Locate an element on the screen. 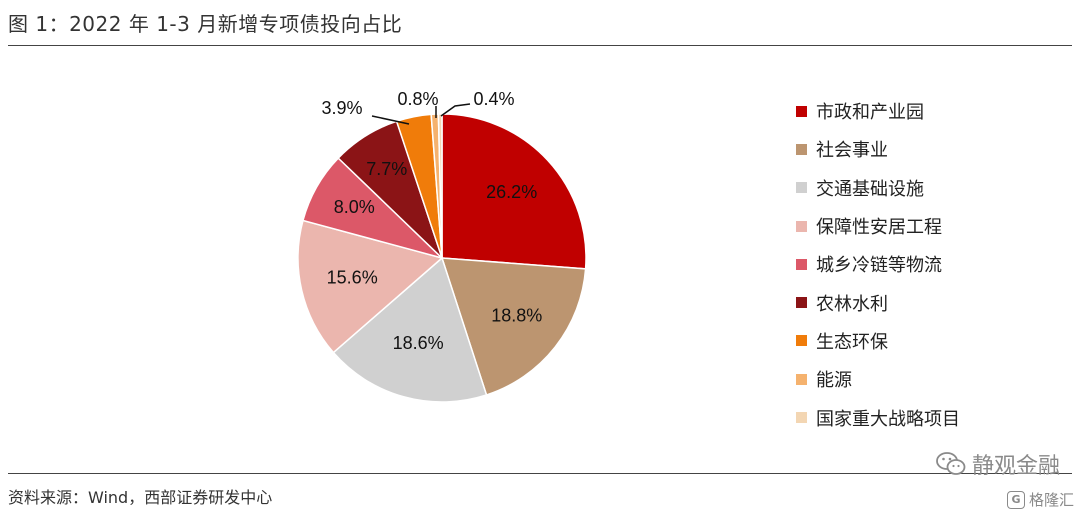 Image resolution: width=1080 pixels, height=517 pixels. data-label-8: 0.4% is located at coordinates (493, 99).